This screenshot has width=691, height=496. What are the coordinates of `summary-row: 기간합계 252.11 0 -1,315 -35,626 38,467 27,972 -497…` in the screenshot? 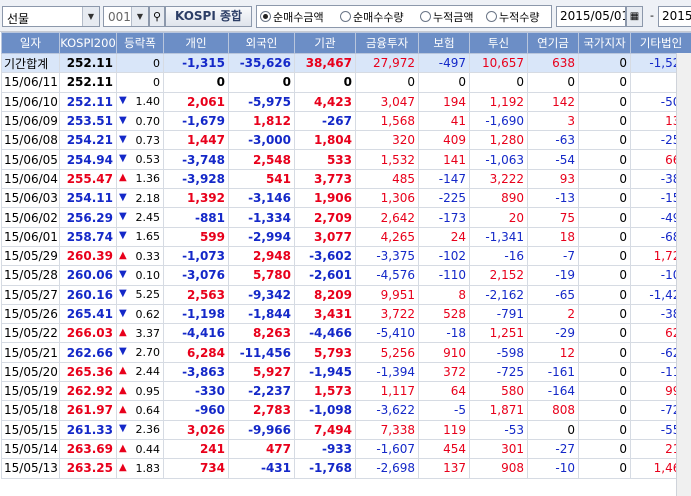 It's located at (346, 63).